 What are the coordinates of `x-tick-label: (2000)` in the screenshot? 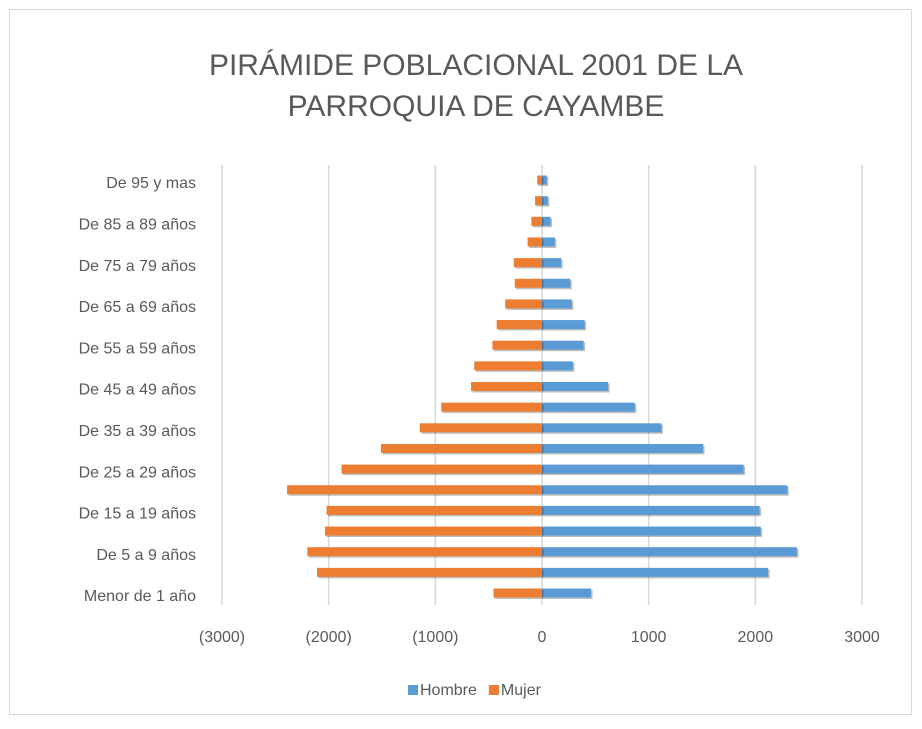 It's located at (329, 637).